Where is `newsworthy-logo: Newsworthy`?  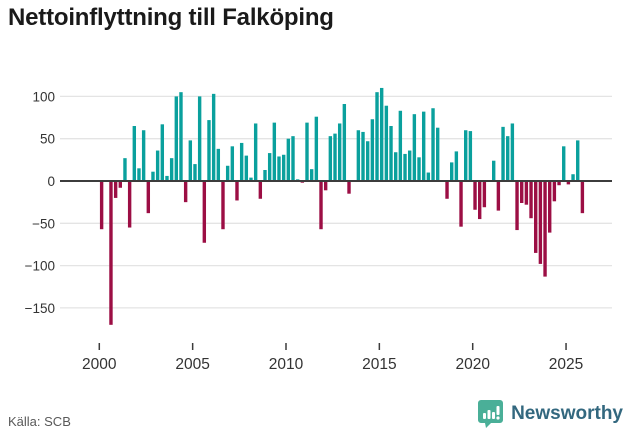
newsworthy-logo: Newsworthy is located at coordinates (550, 413).